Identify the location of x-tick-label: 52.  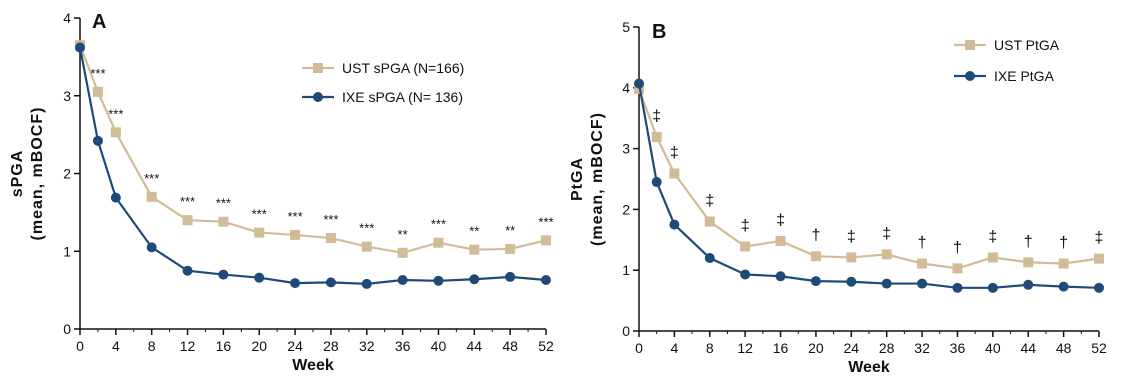
(546, 346).